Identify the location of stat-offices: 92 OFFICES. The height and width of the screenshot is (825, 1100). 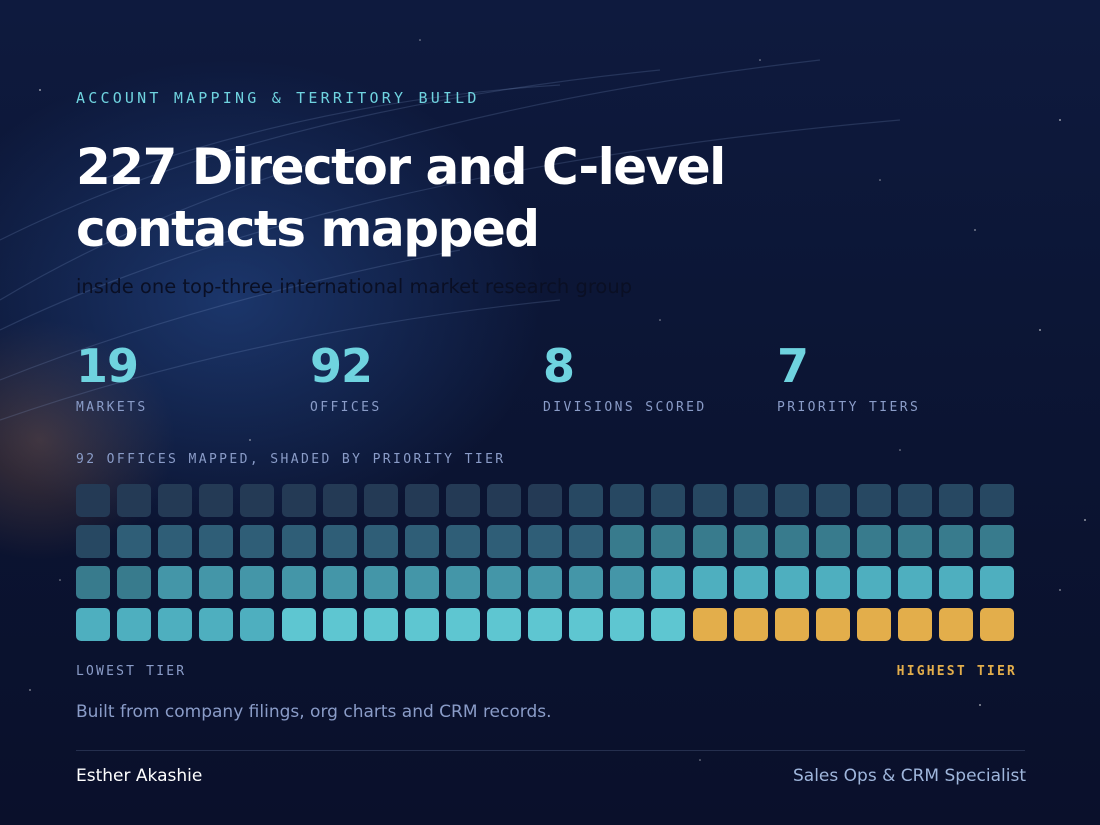
(346, 376).